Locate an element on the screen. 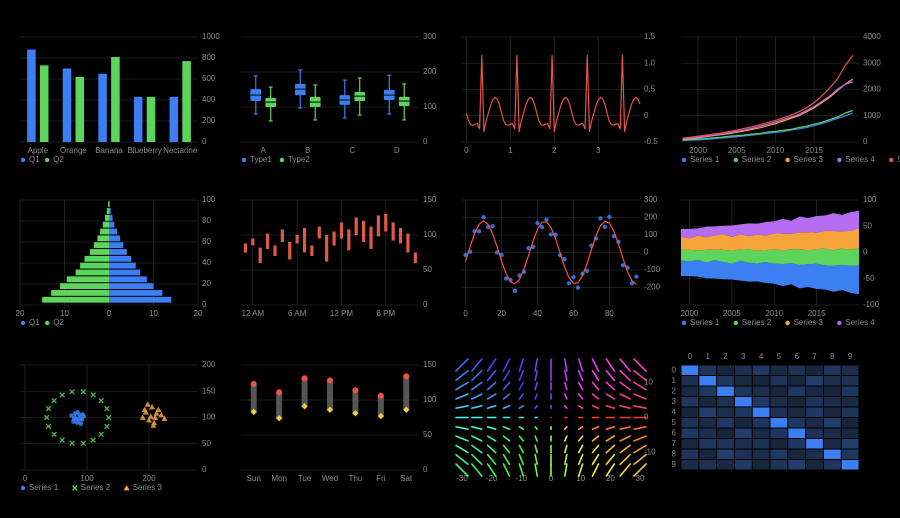 The width and height of the screenshot is (900, 518). legend-label: Q1 is located at coordinates (34, 159).